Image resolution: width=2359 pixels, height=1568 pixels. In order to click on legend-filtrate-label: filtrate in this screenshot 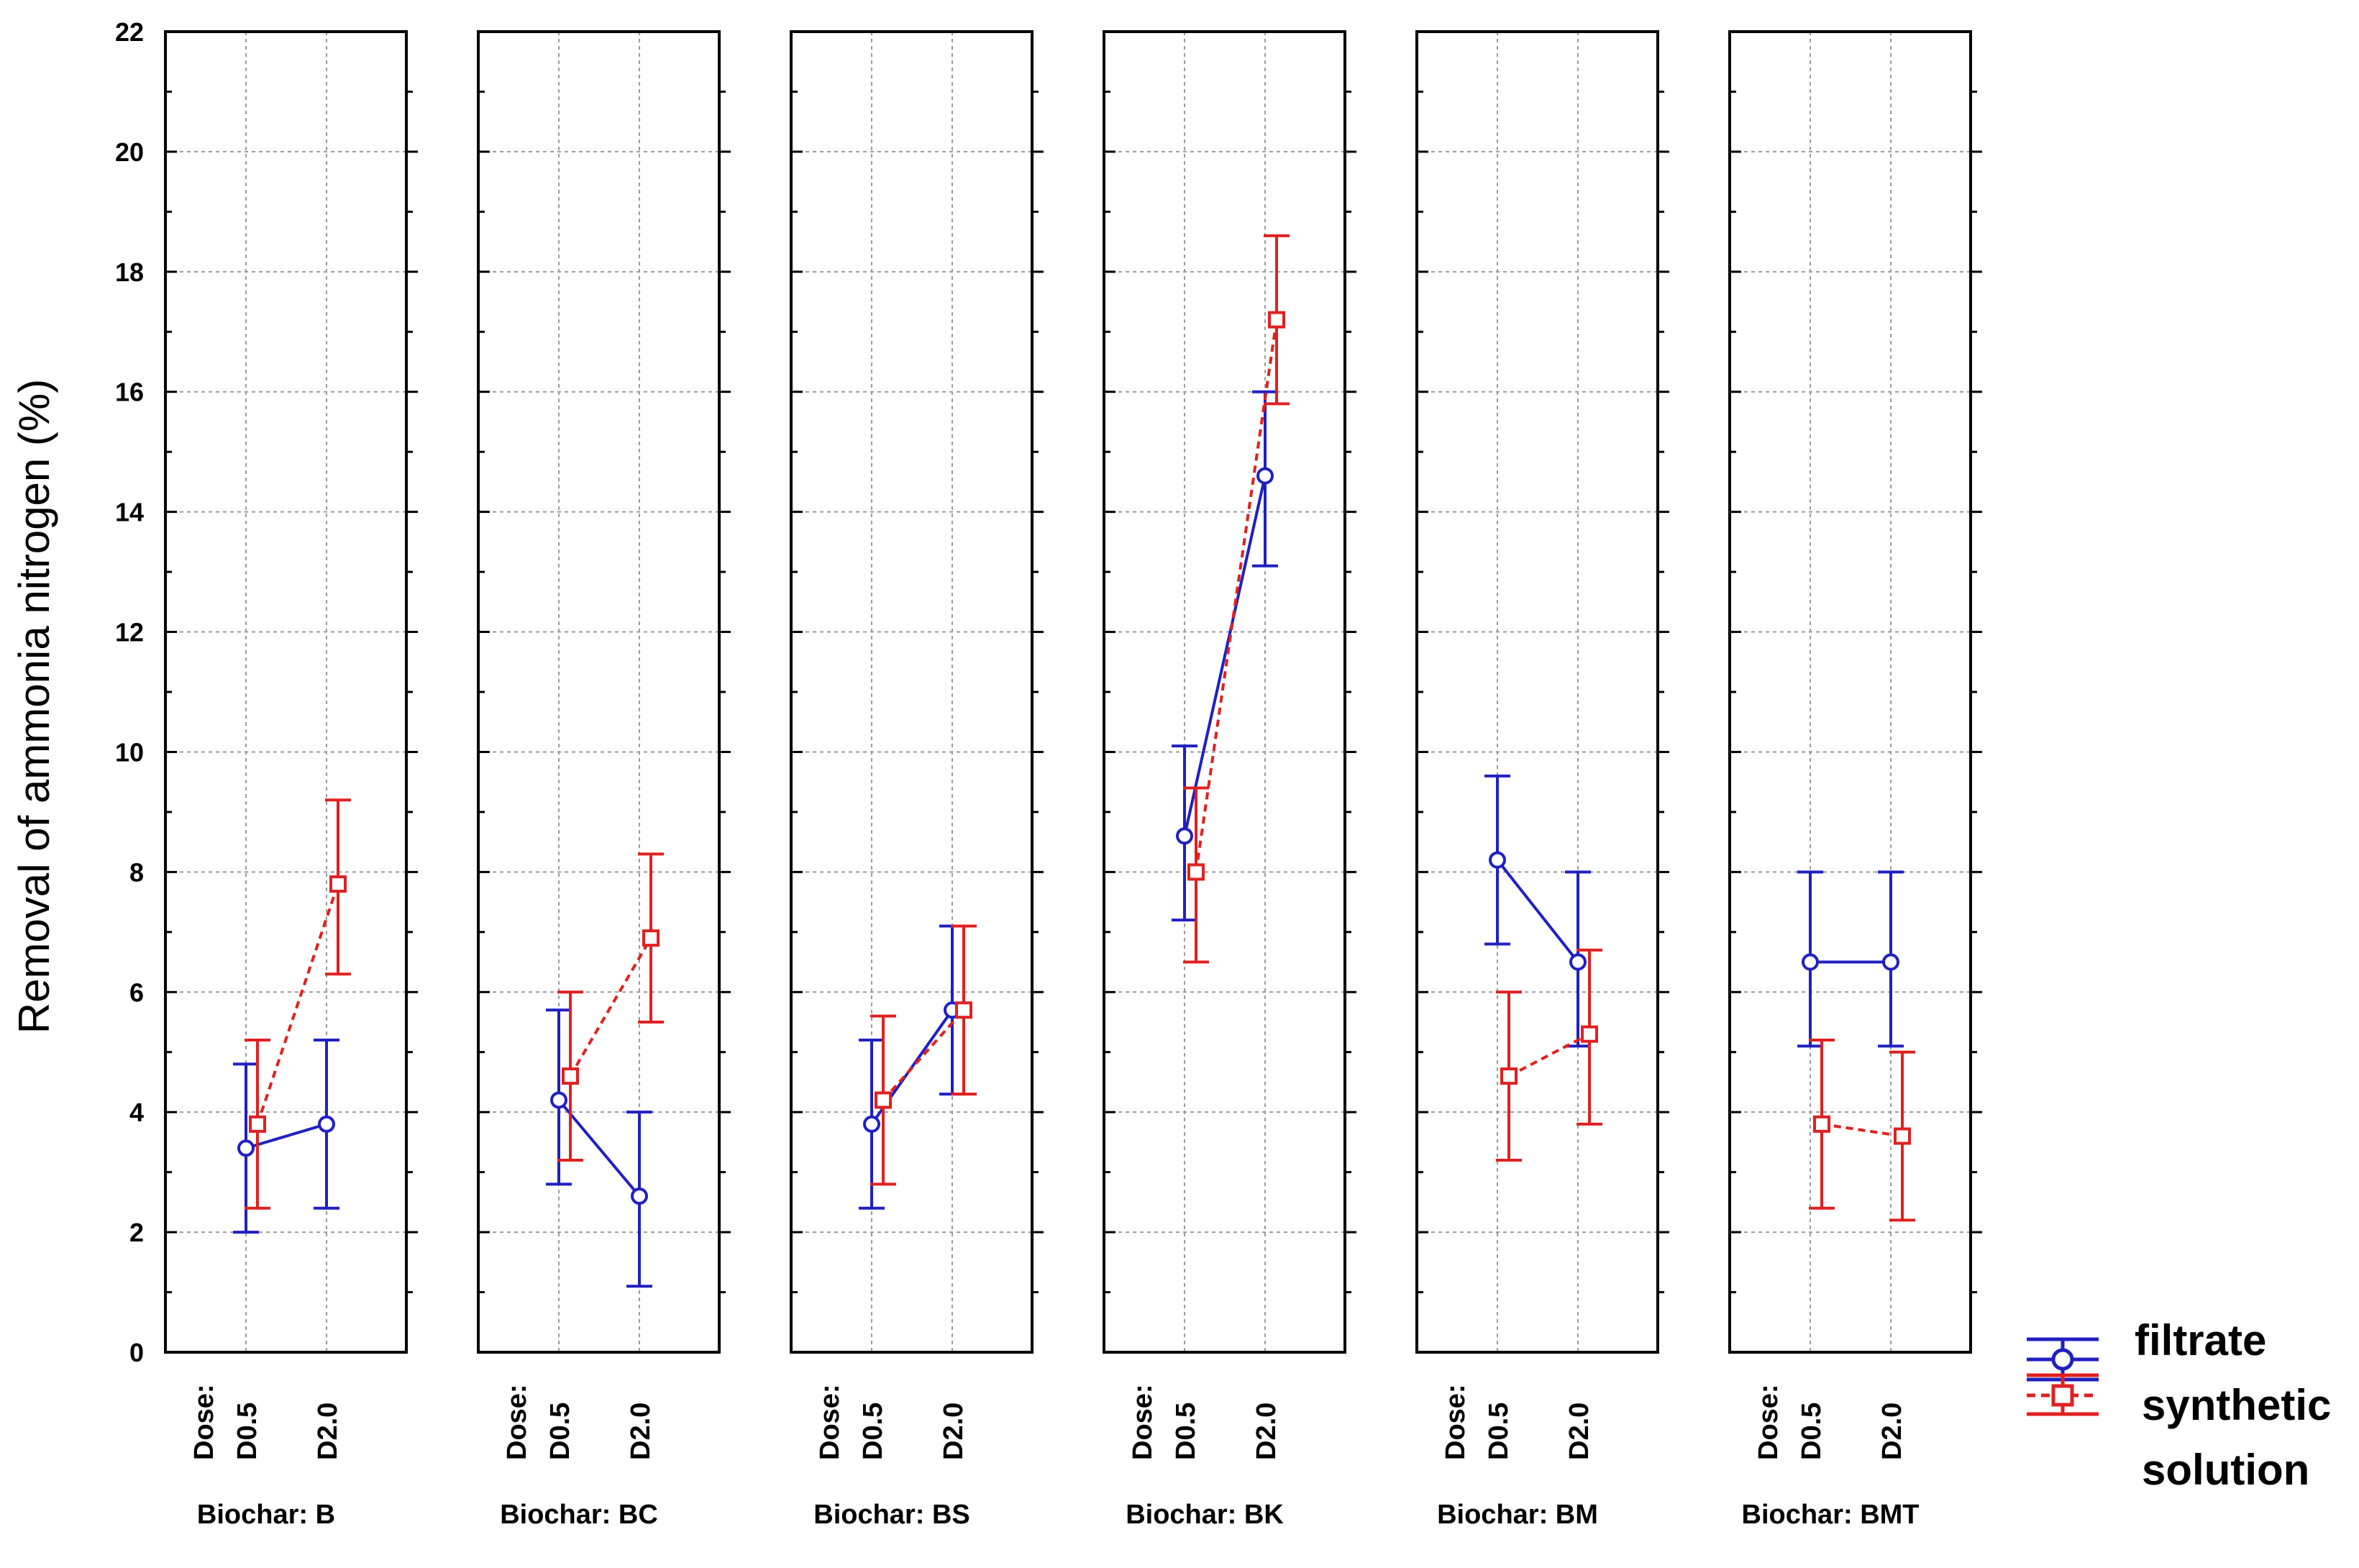, I will do `click(2200, 1340)`.